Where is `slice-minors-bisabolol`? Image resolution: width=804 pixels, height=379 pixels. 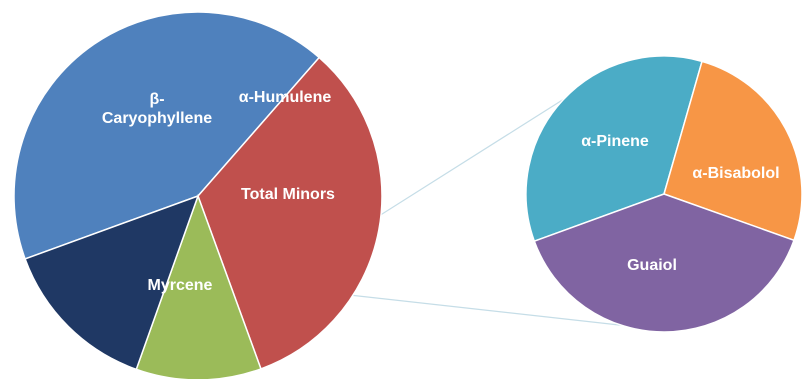 slice-minors-bisabolol is located at coordinates (733, 151).